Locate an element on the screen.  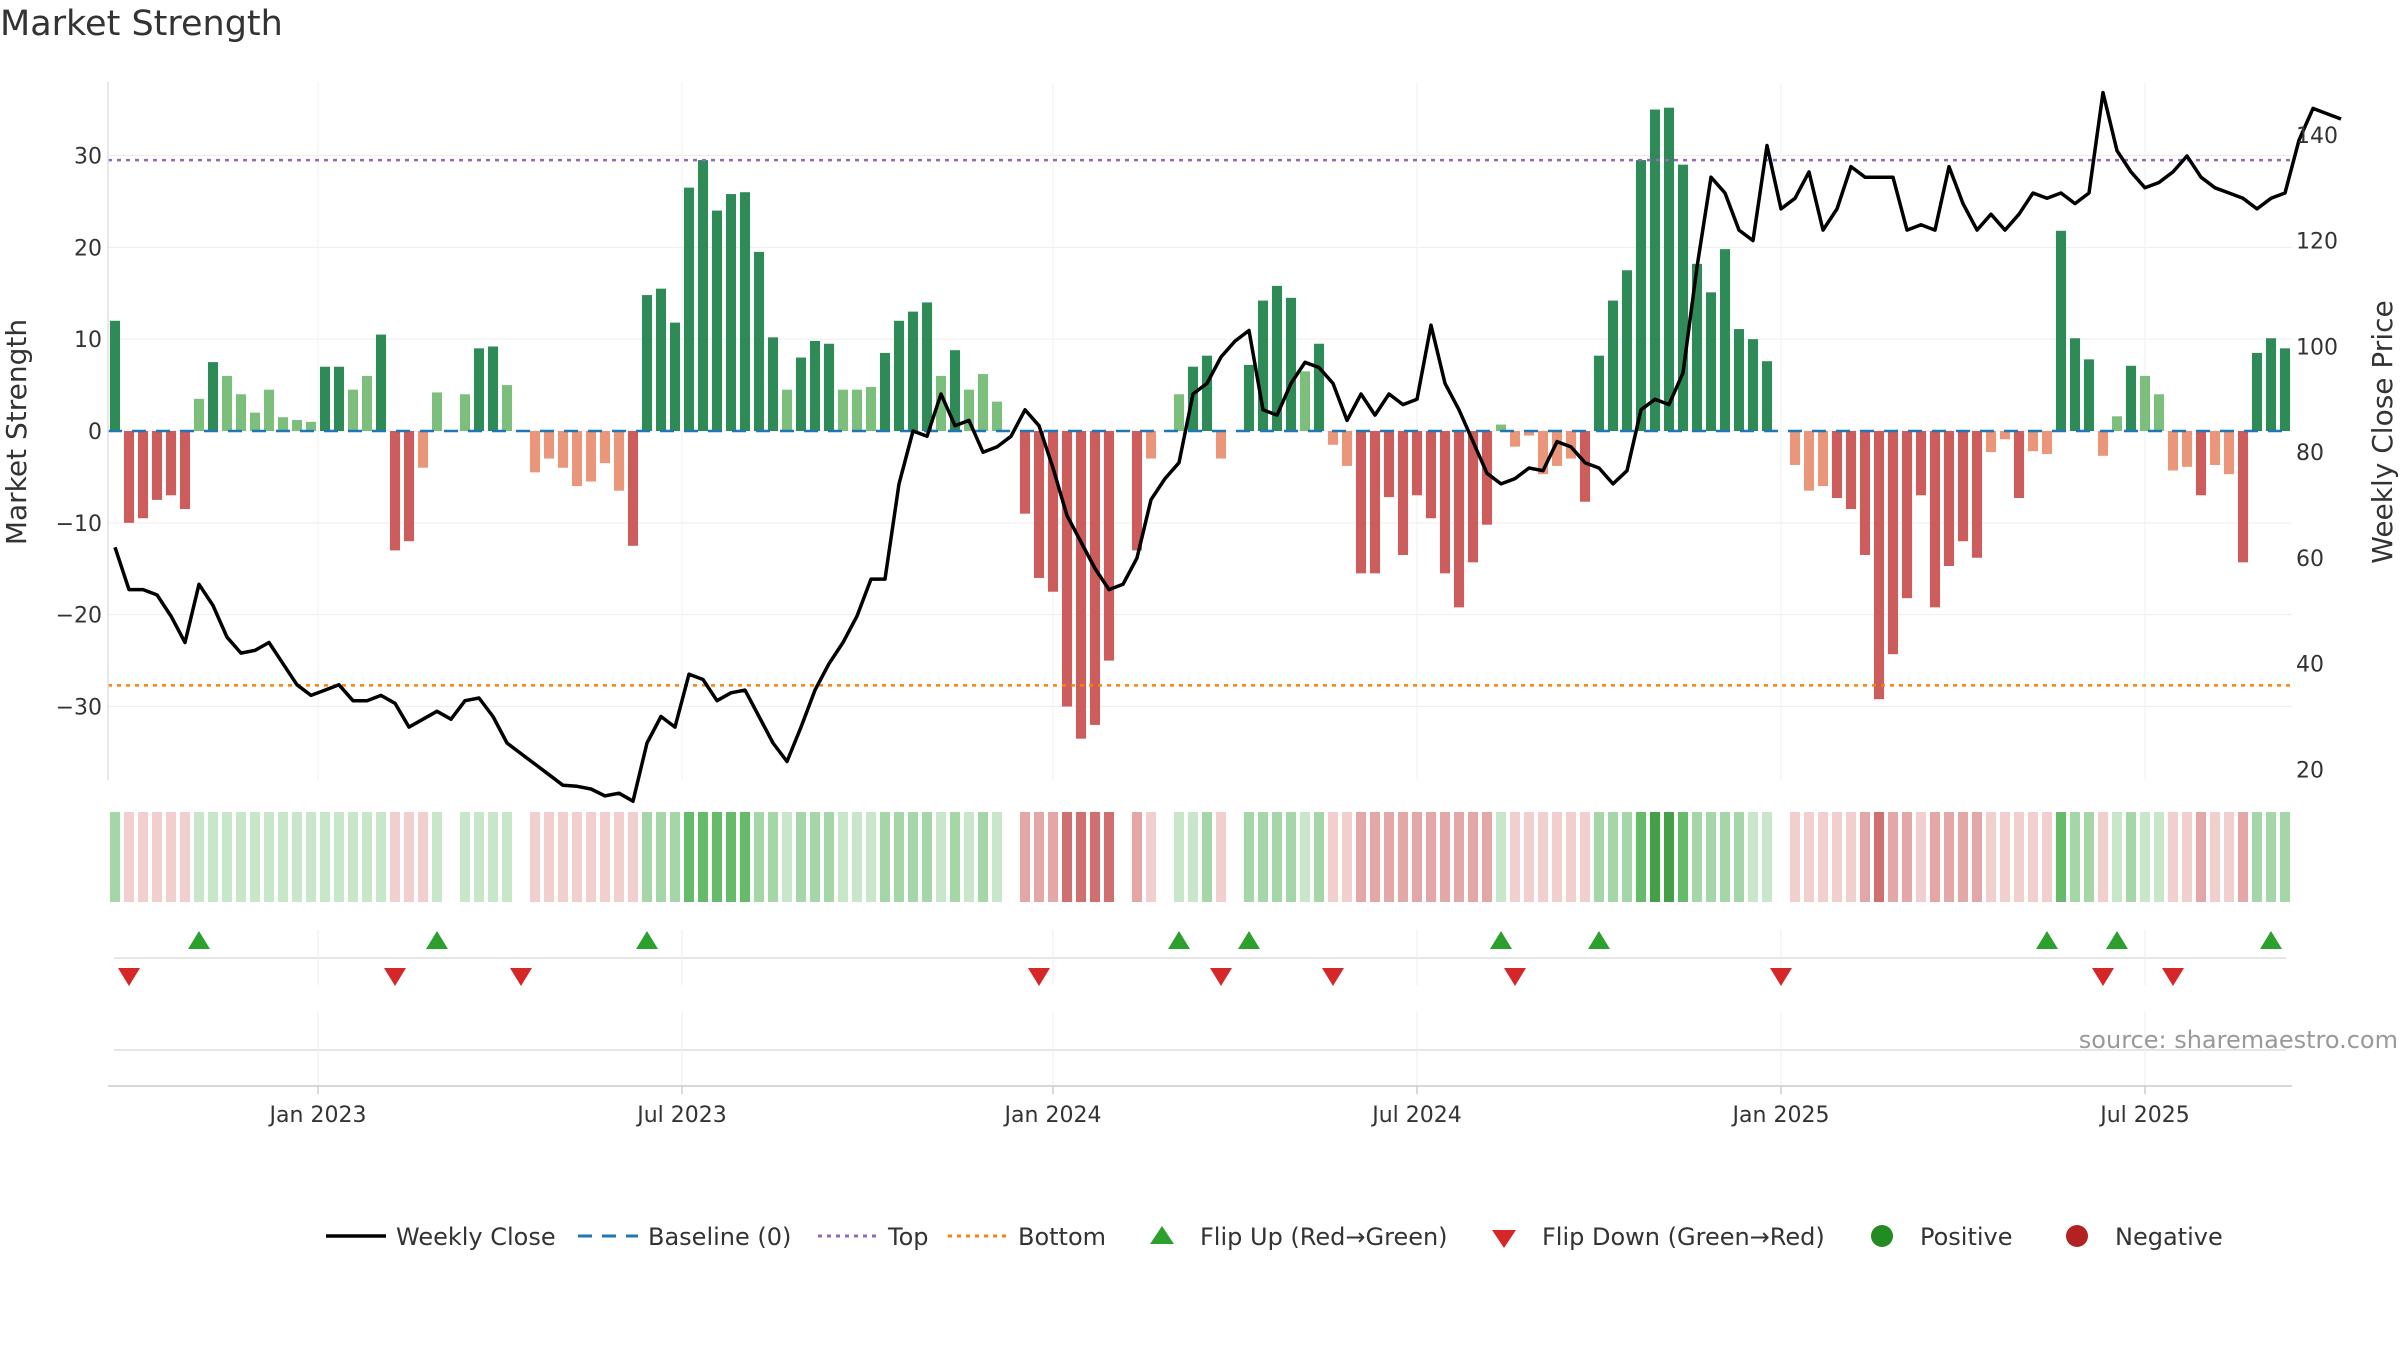
legend-item: Baseline (0) is located at coordinates (684, 1237).